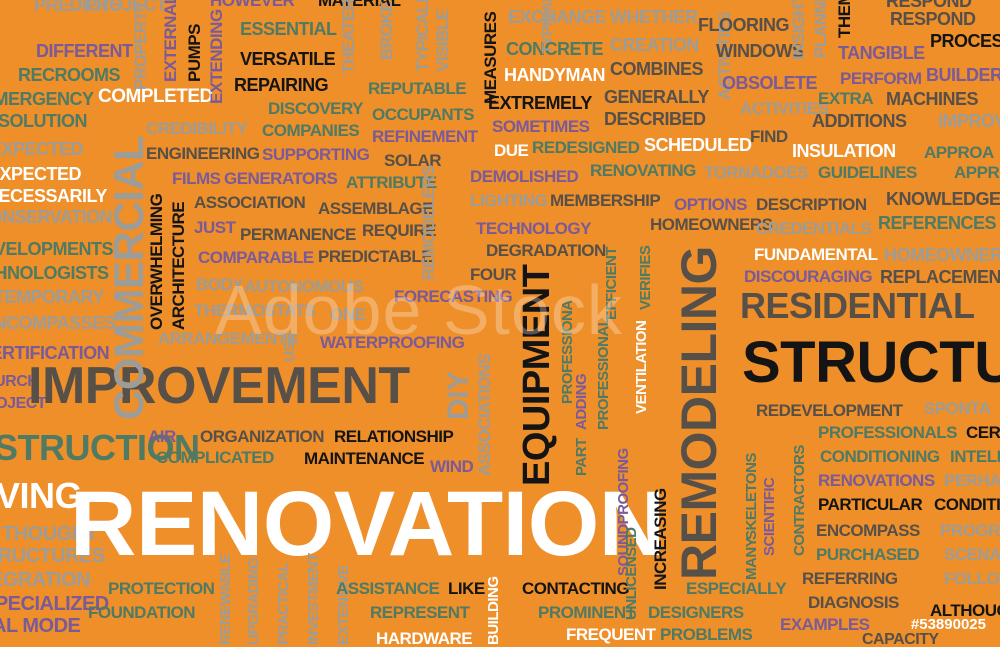  What do you see at coordinates (546, 250) in the screenshot?
I see `word-degradation: DEGRADATION` at bounding box center [546, 250].